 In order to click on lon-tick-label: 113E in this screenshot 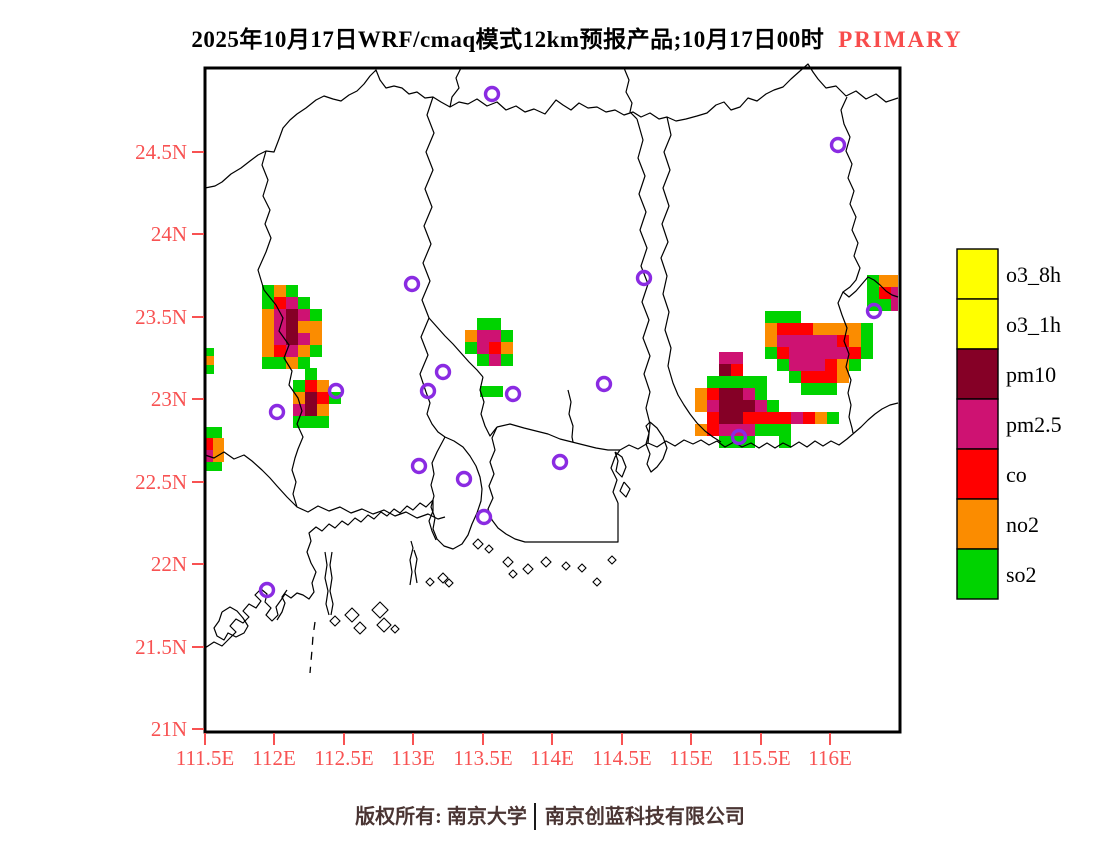, I will do `click(413, 758)`.